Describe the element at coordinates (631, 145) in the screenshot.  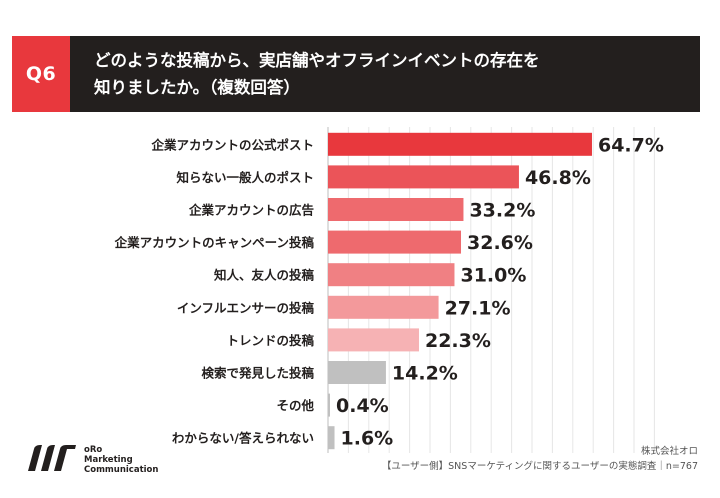
I see `value-label: 64.7%` at that location.